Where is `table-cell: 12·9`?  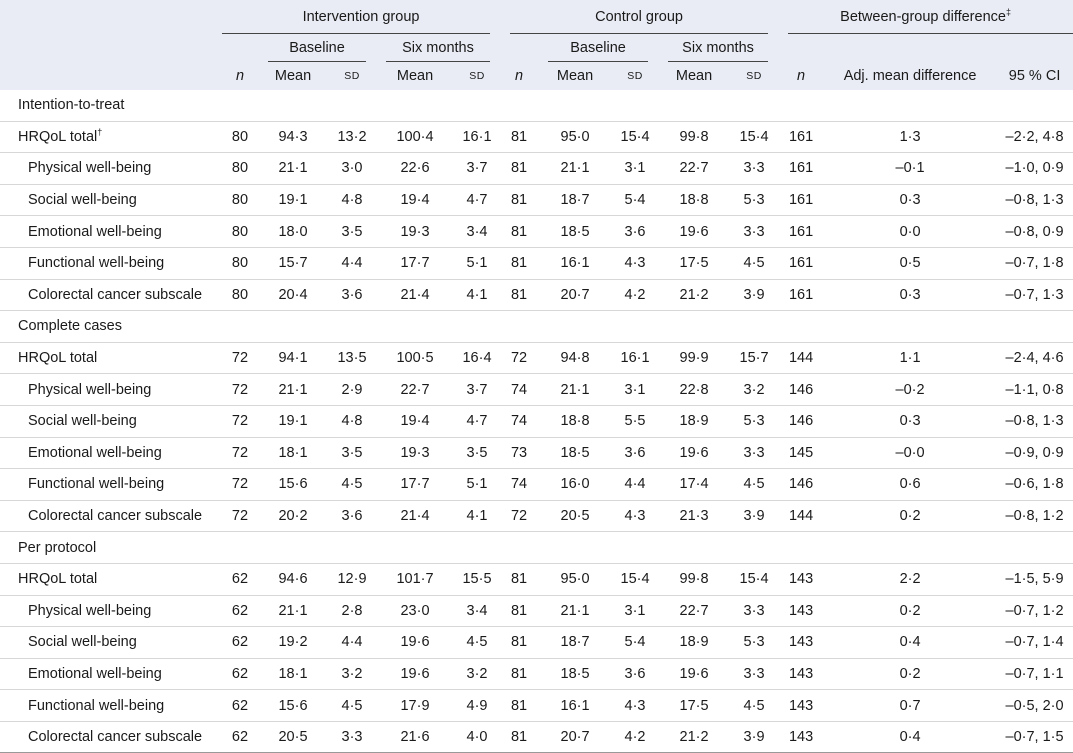 table-cell: 12·9 is located at coordinates (352, 579).